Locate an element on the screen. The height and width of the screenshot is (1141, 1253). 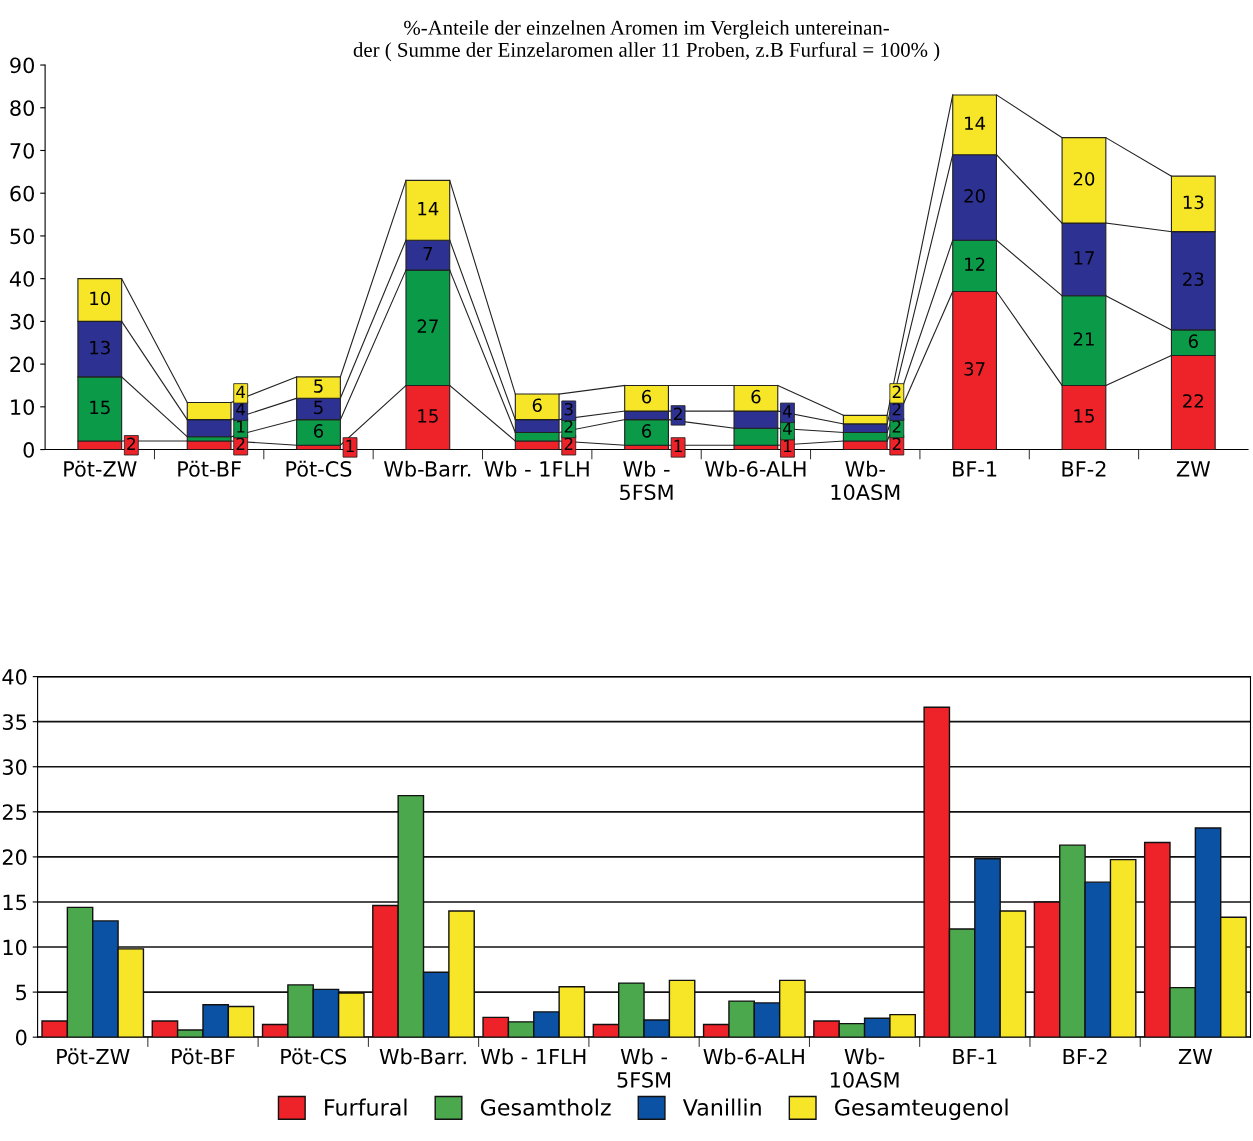
data-label: 22 is located at coordinates (1193, 401).